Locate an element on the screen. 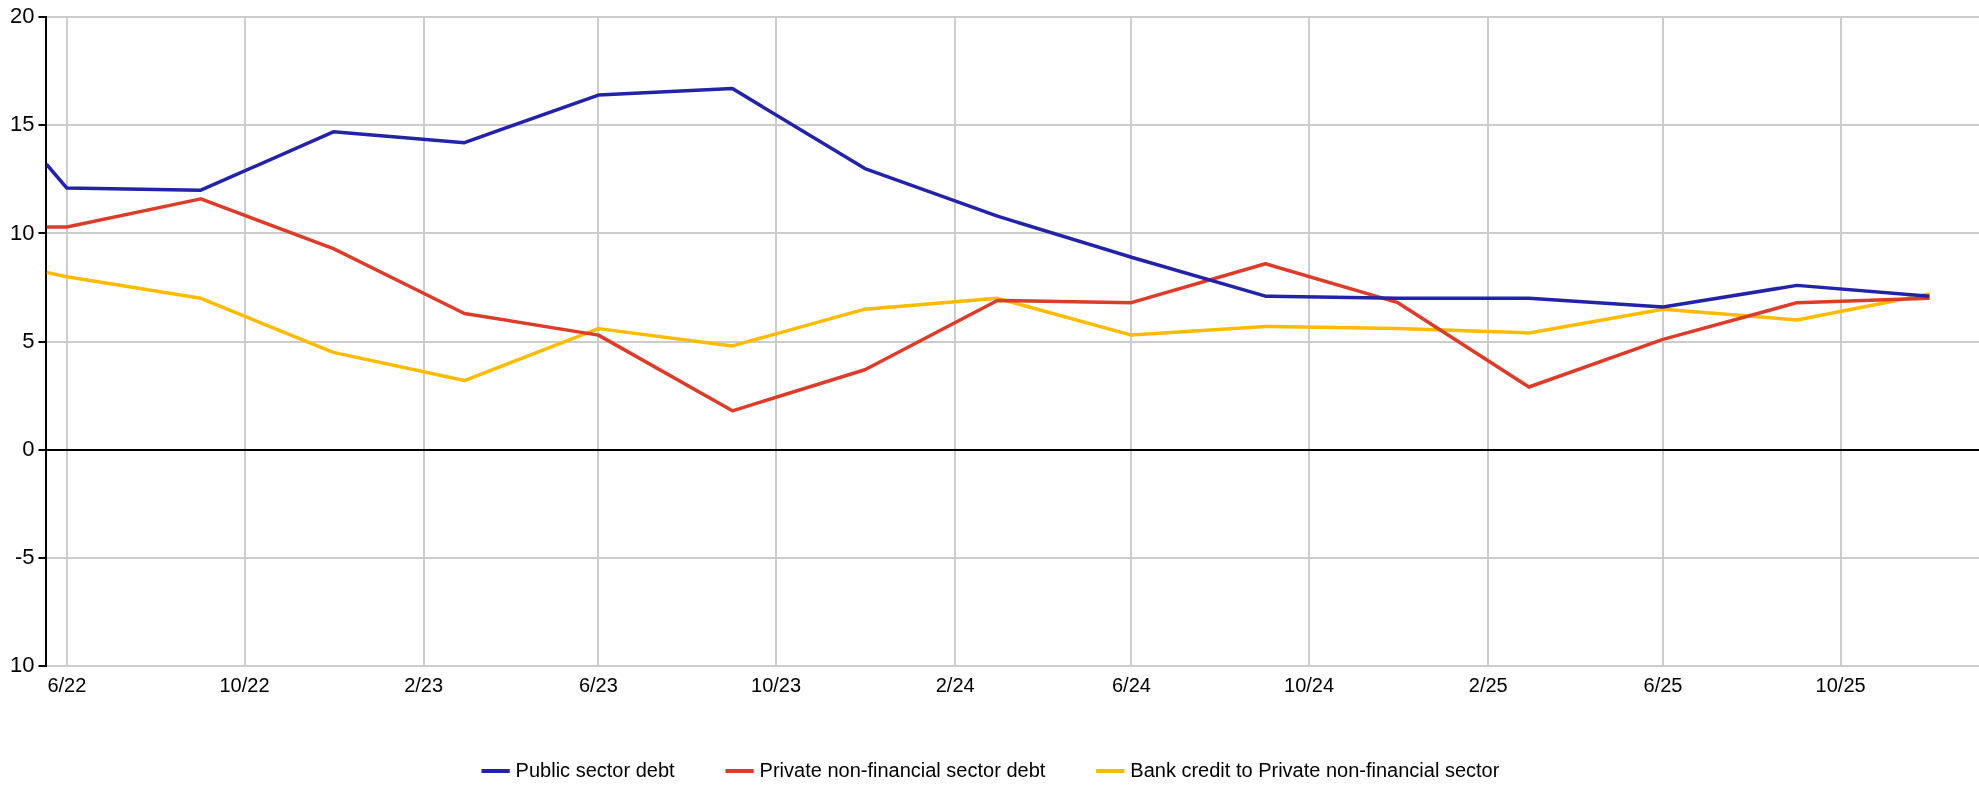  x-tick-label: 6/23 is located at coordinates (598, 684).